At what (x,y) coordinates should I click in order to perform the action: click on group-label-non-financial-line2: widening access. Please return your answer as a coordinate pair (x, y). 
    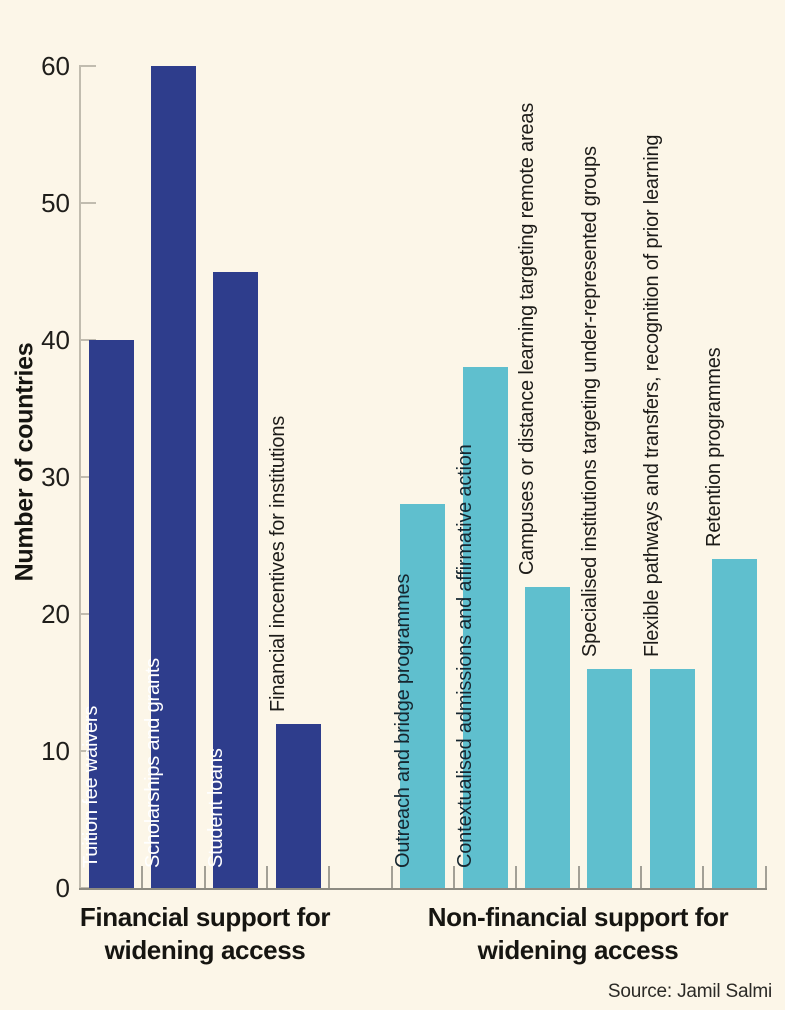
    Looking at the image, I should click on (578, 950).